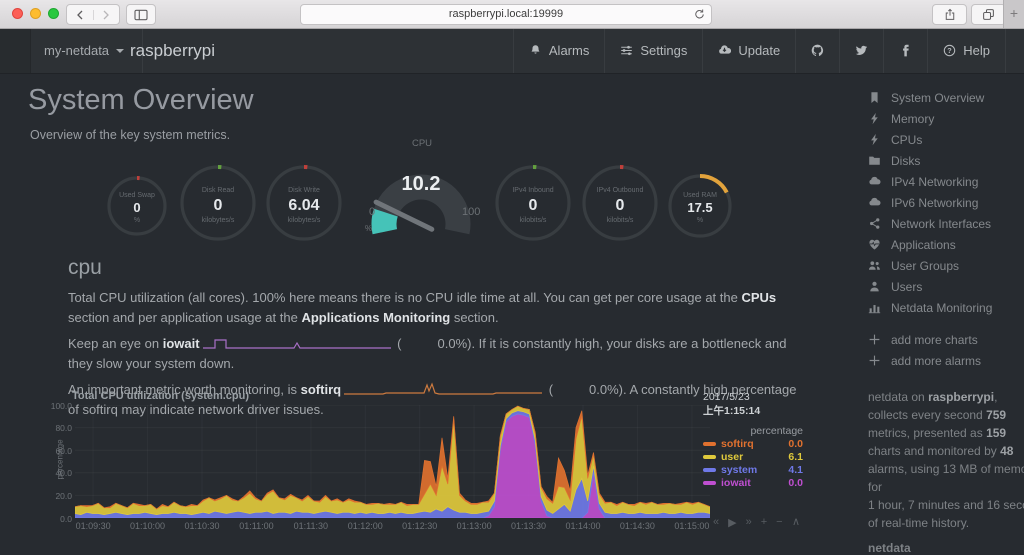  Describe the element at coordinates (53, 13) in the screenshot. I see `zoom-window-button` at that location.